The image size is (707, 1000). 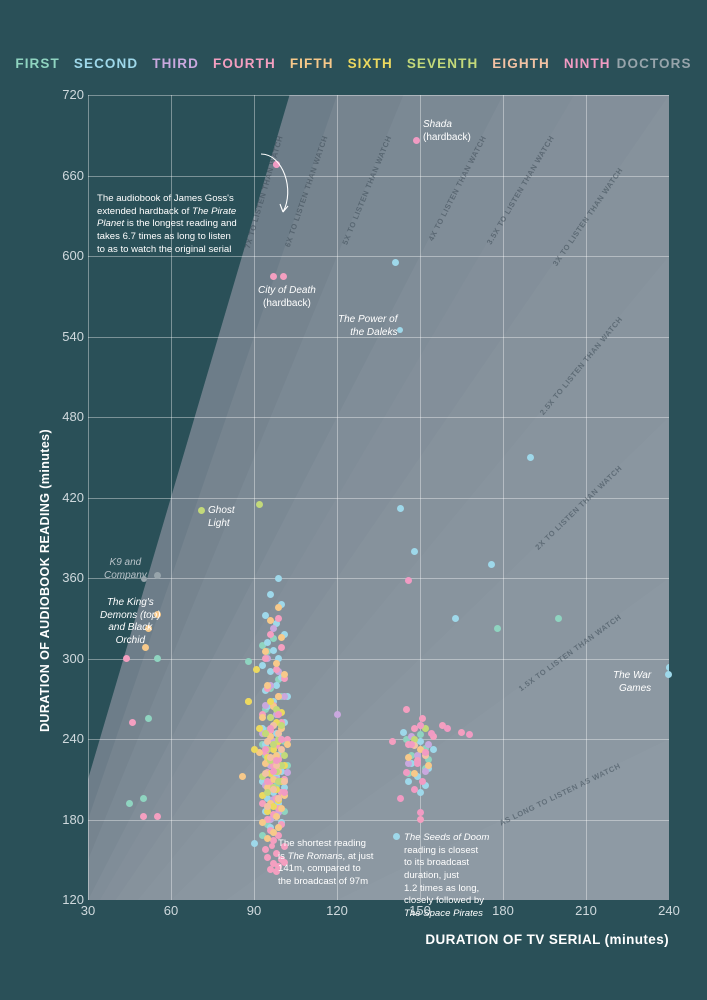 I want to click on city-of-death-dot, so click(x=283, y=276).